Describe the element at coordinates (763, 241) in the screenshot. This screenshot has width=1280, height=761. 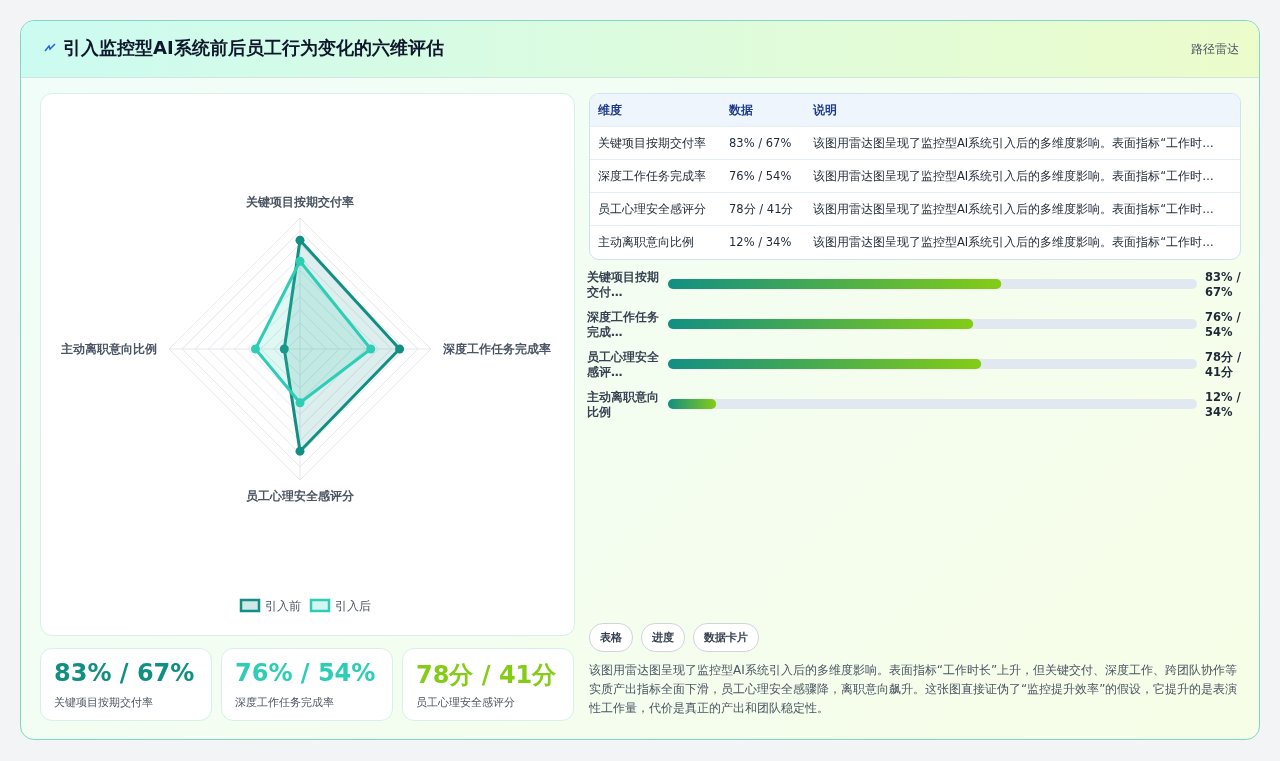
I see `text: 12% / 34%` at that location.